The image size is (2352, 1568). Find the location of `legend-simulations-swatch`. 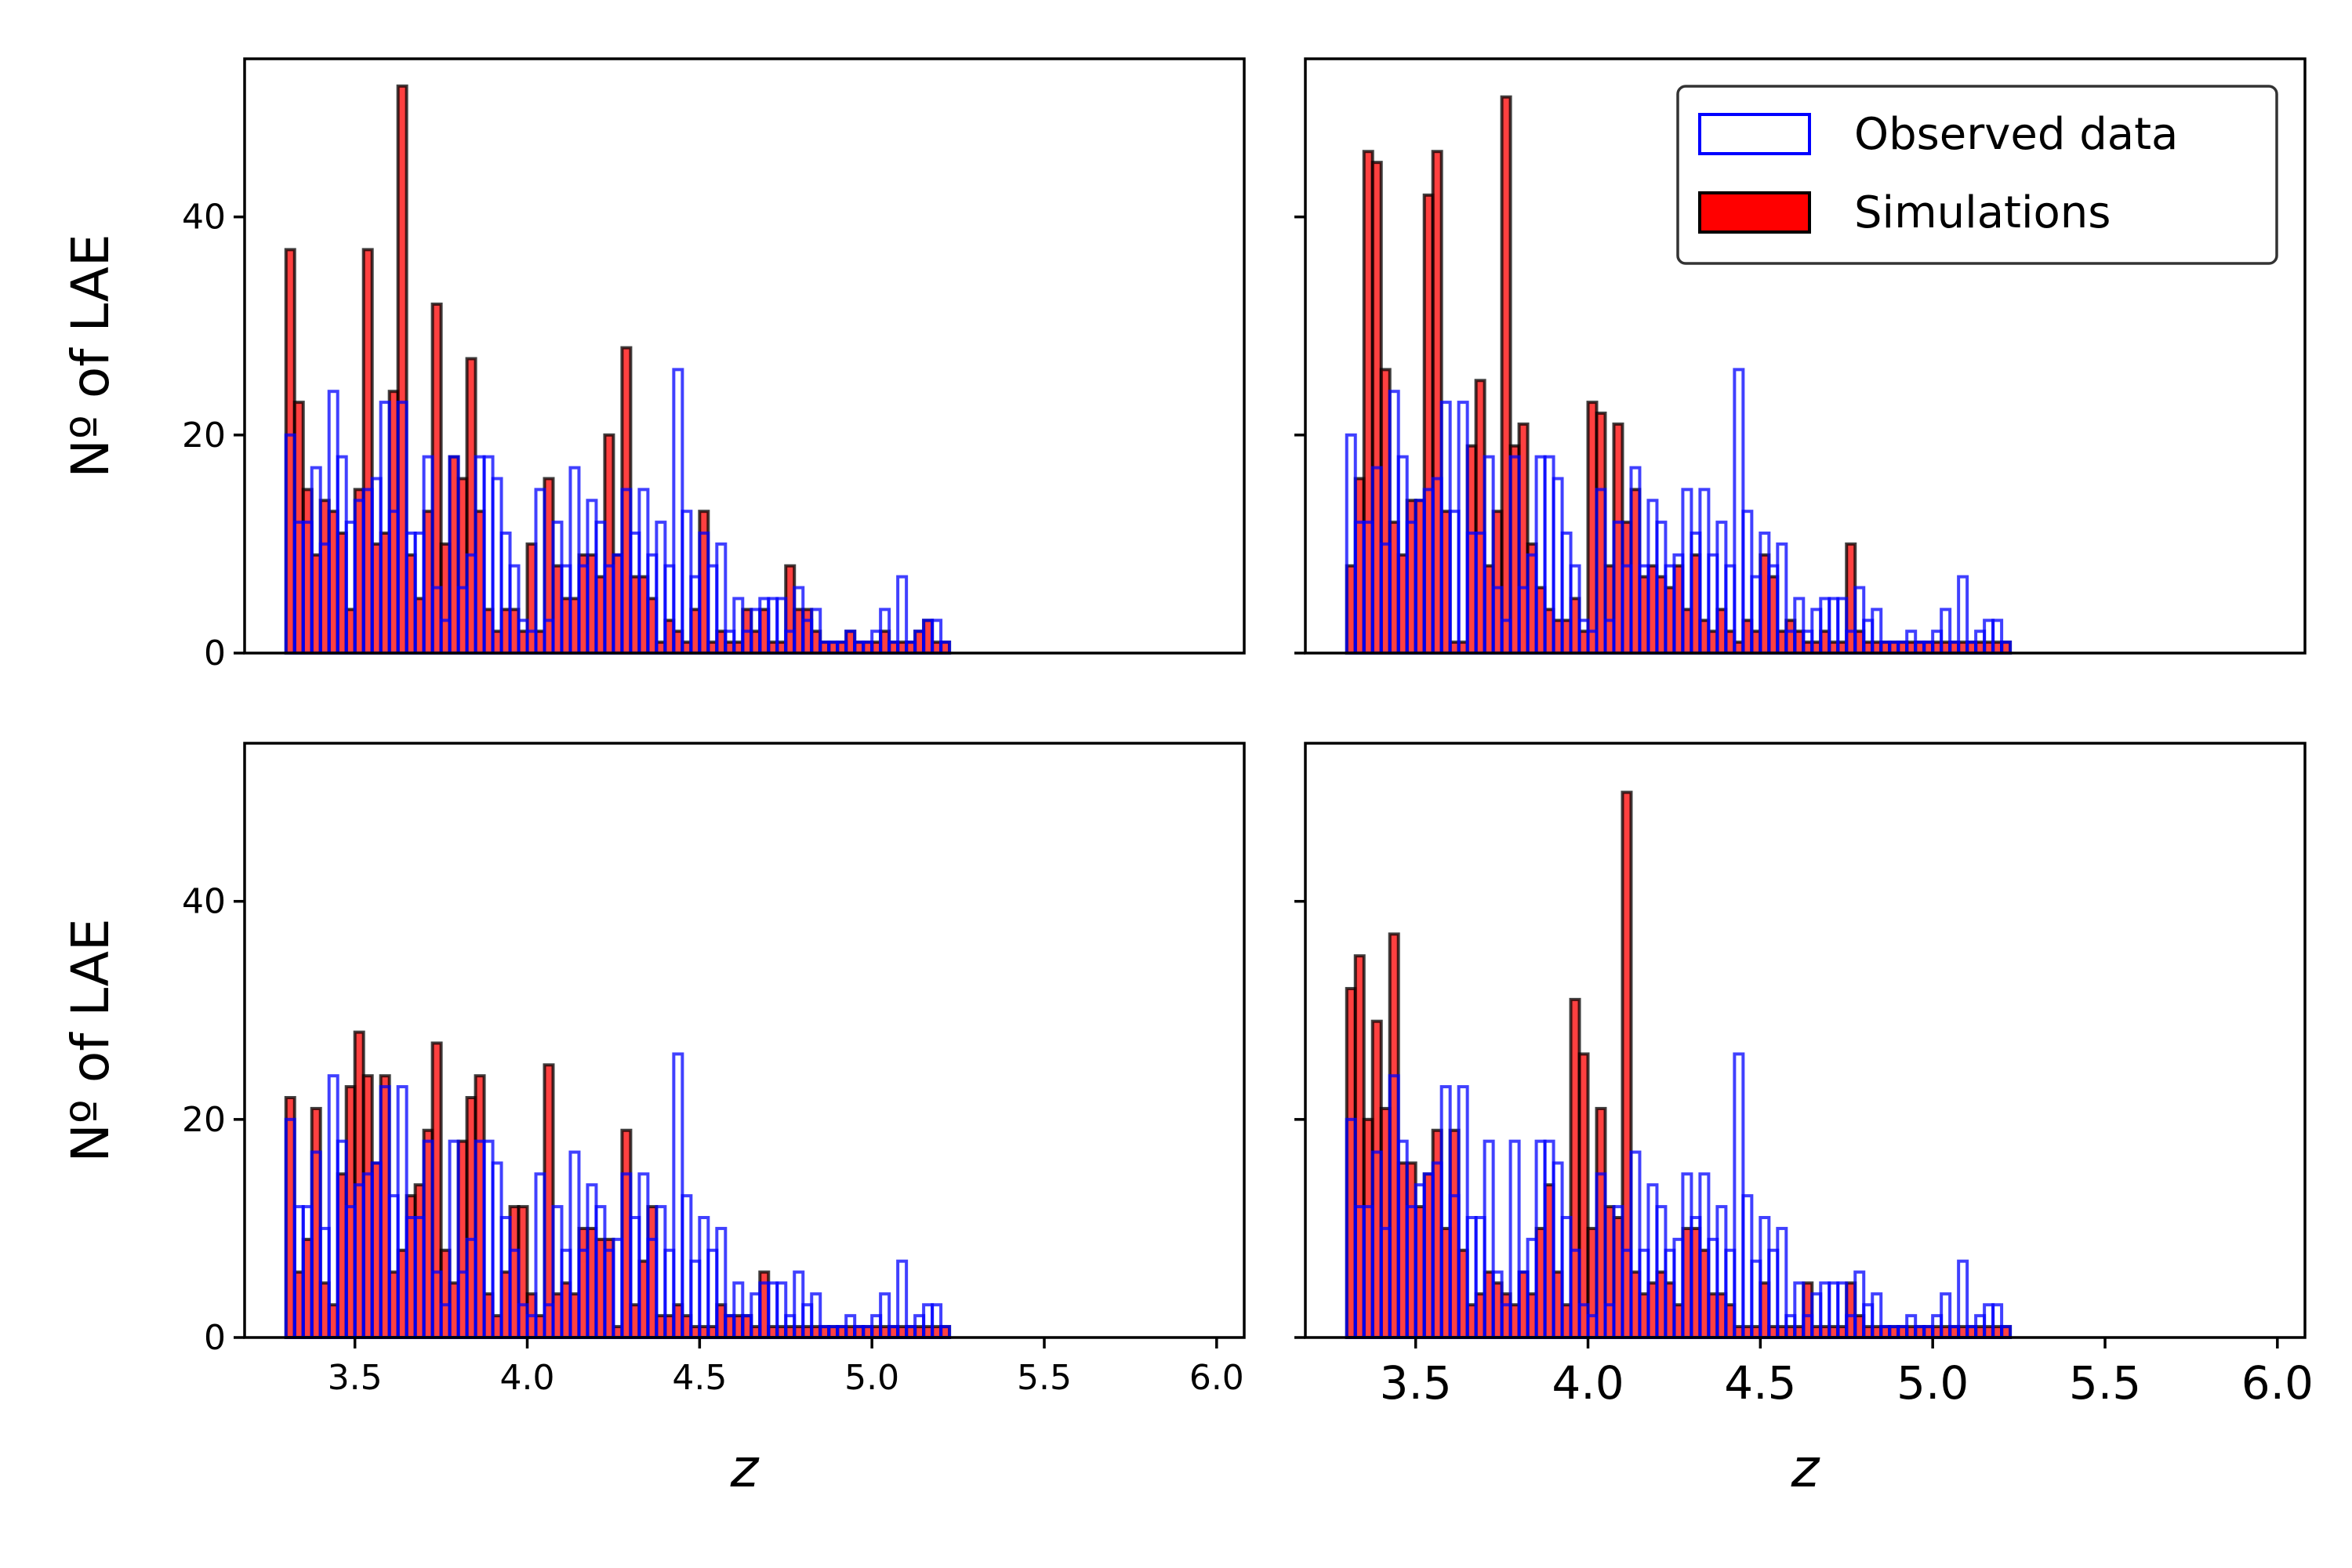

legend-simulations-swatch is located at coordinates (1755, 212).